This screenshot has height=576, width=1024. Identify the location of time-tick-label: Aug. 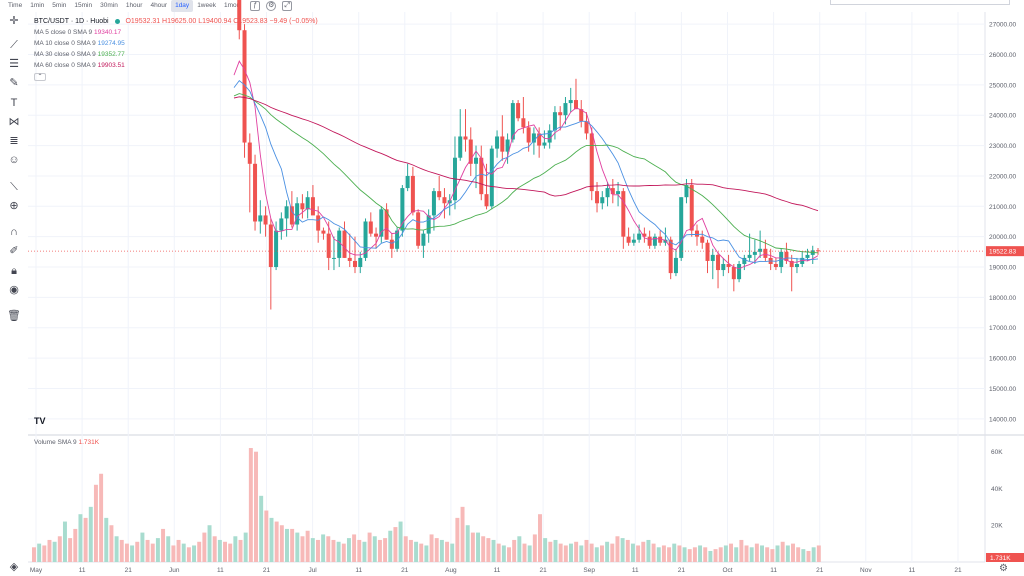
(451, 570).